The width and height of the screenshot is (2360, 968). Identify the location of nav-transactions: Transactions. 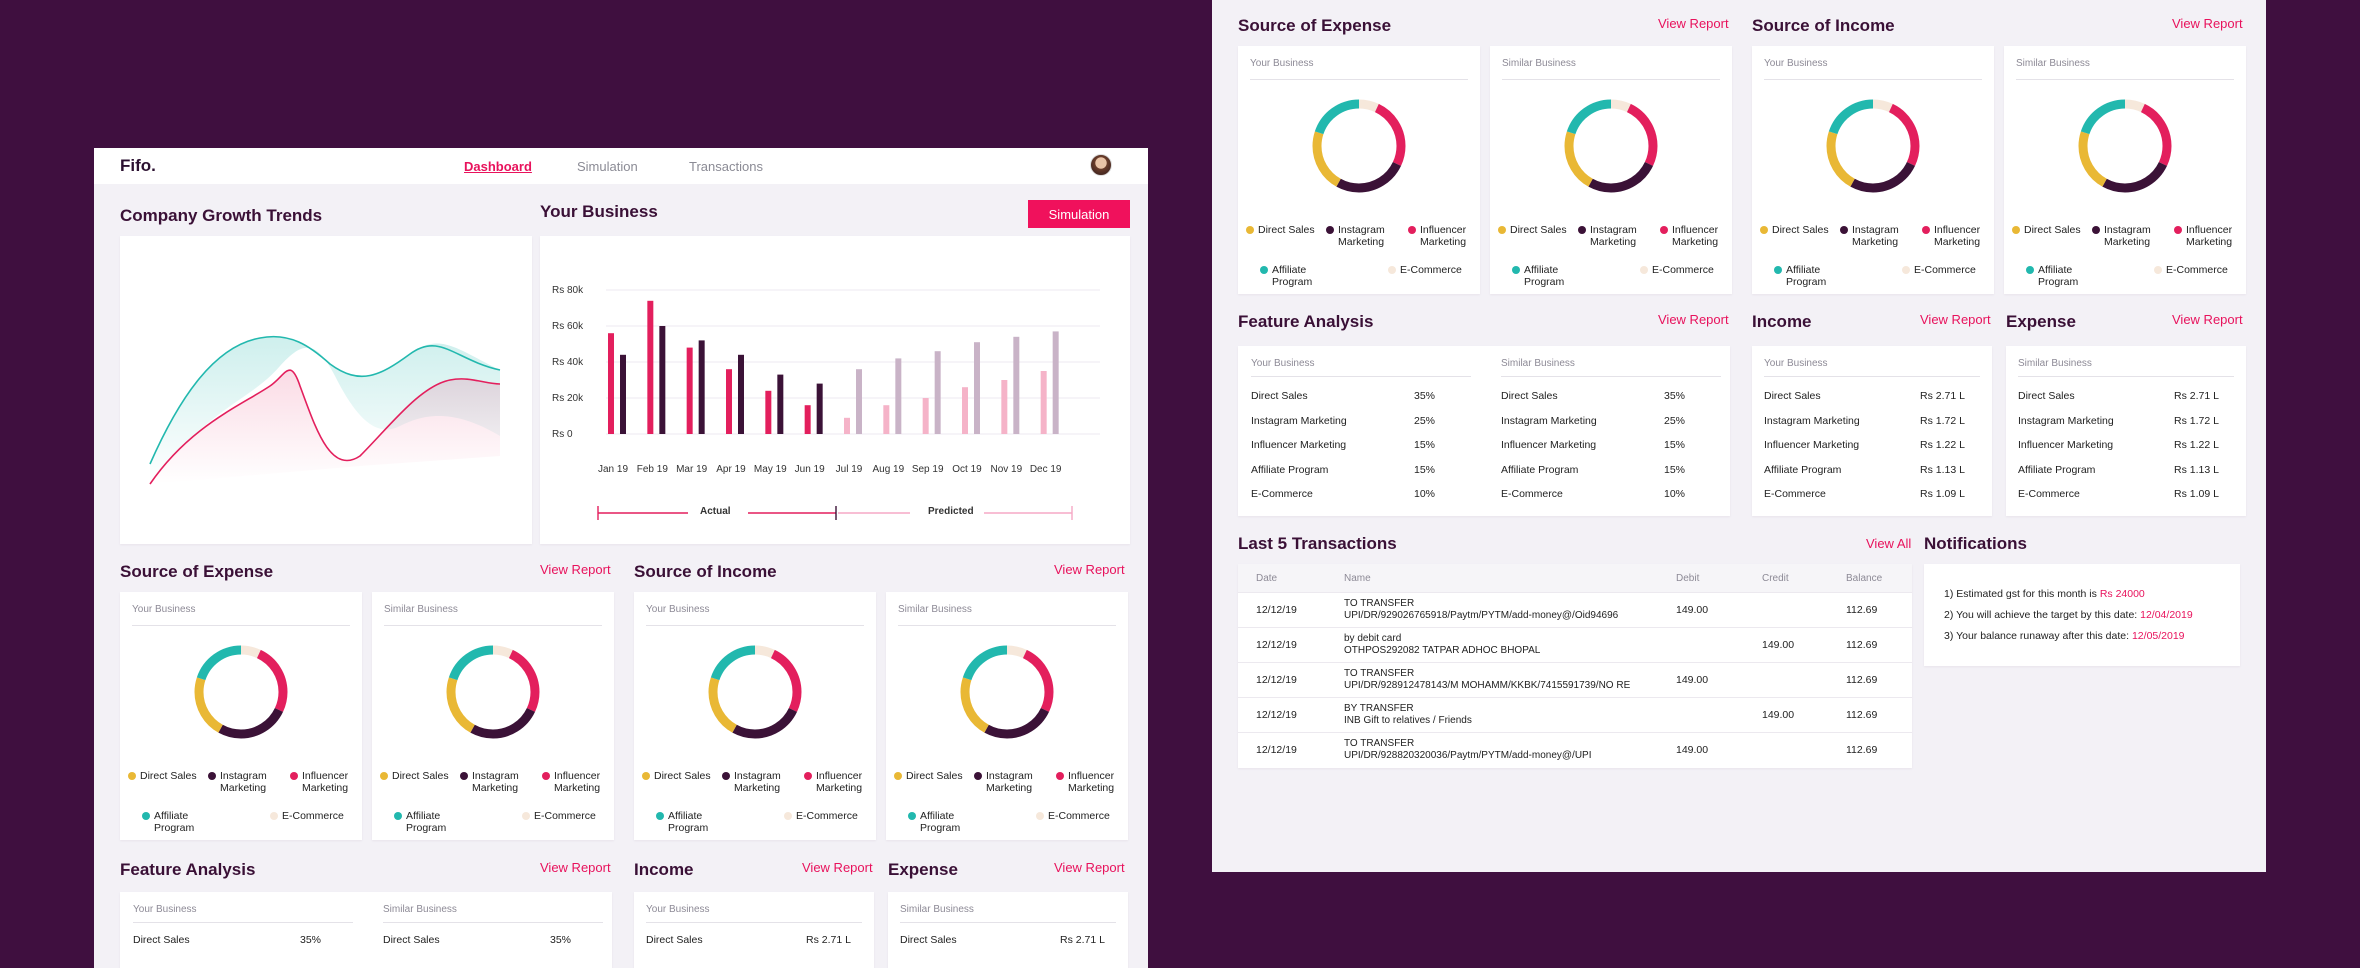
(726, 166).